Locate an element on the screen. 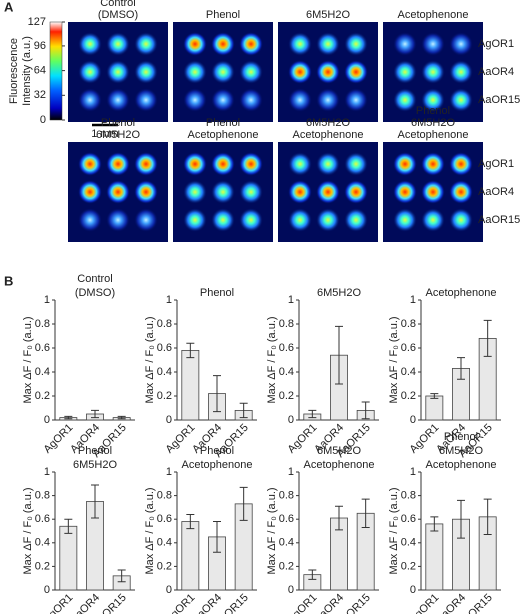 The height and width of the screenshot is (614, 520). y-tick-label: 1 is located at coordinates (169, 300).